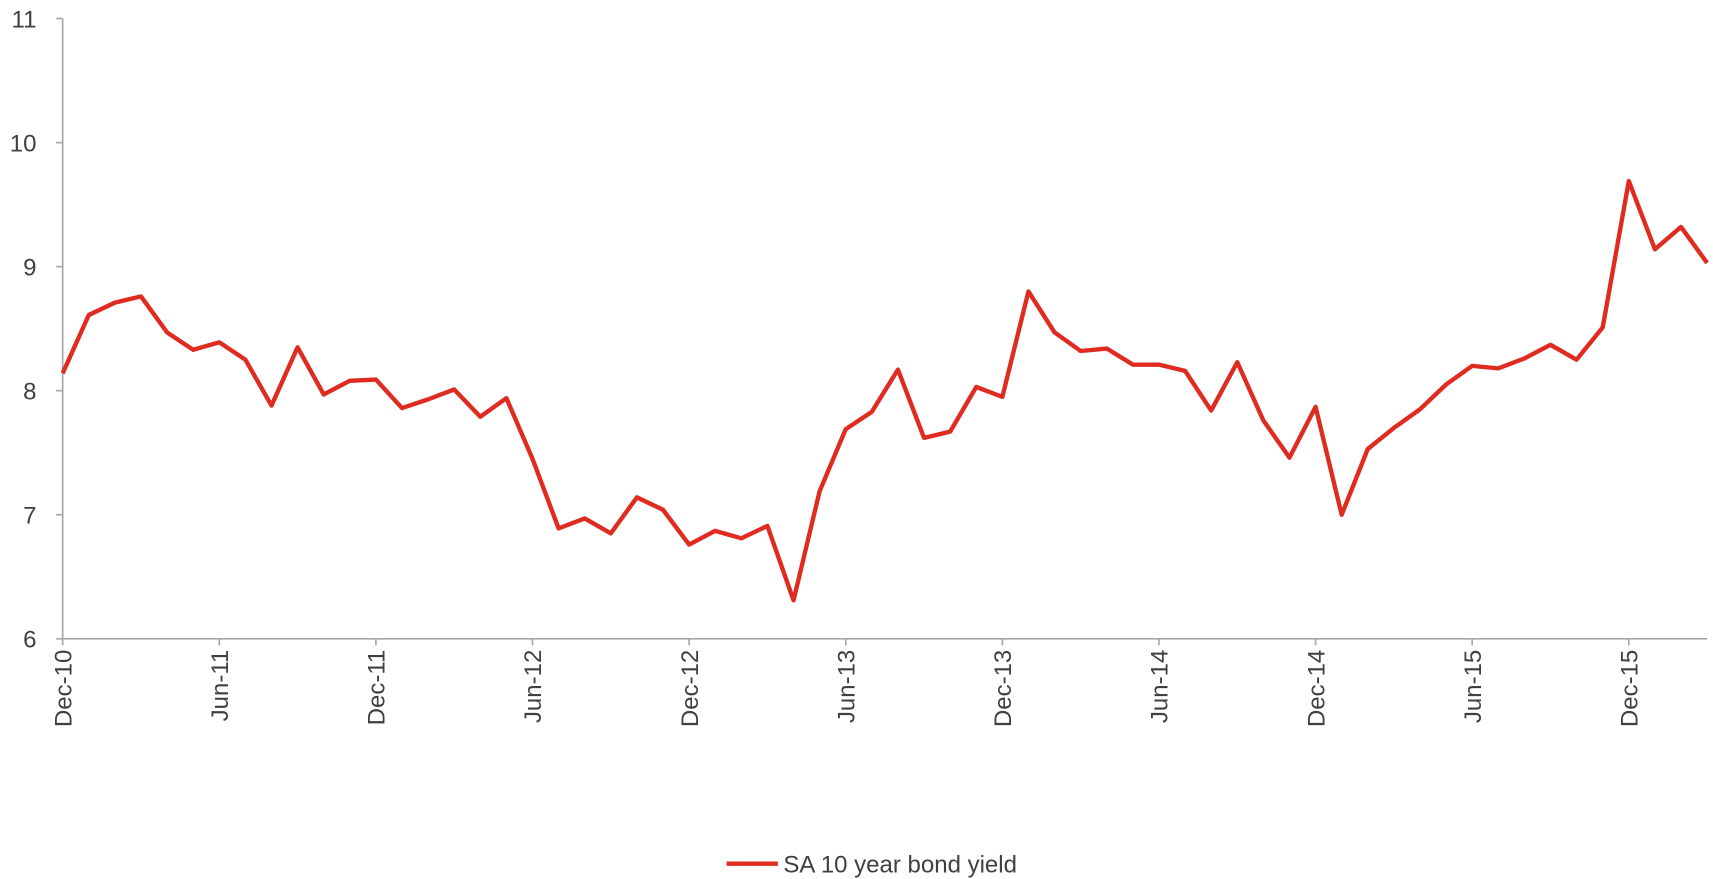 This screenshot has width=1713, height=879. I want to click on x-tick-label: Dec-14, so click(1316, 688).